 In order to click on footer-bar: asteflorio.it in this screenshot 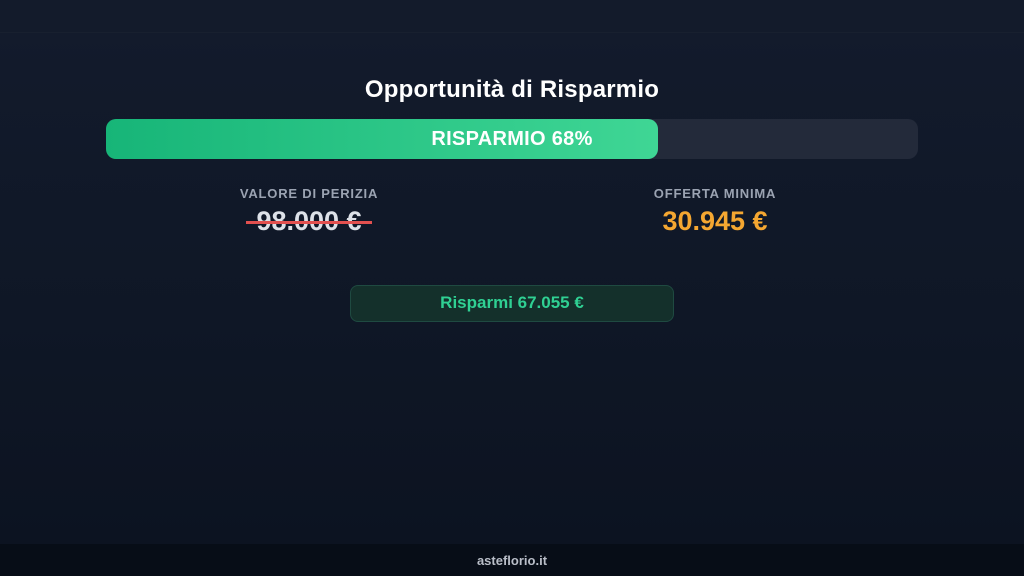, I will do `click(512, 560)`.